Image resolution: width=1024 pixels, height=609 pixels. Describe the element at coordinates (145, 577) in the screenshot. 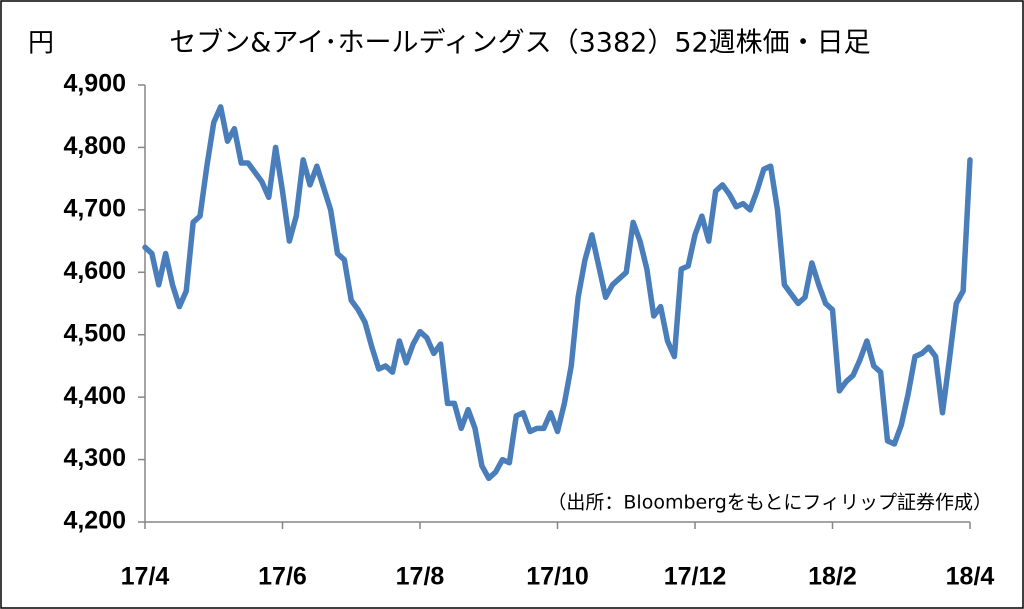

I see `x-tick-label: 17/4` at that location.